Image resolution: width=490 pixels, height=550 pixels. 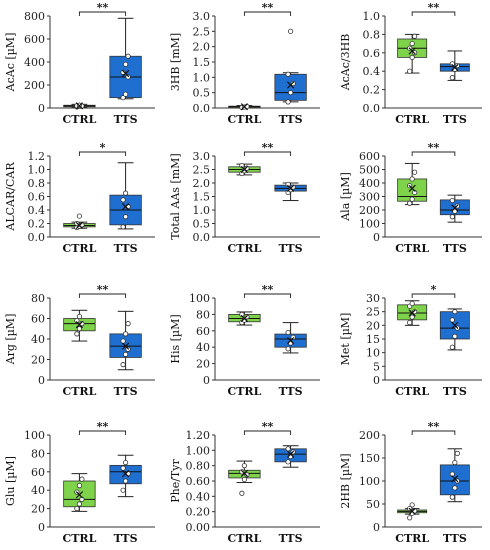 What do you see at coordinates (203, 347) in the screenshot?
I see `y-tick-label: 40` at bounding box center [203, 347].